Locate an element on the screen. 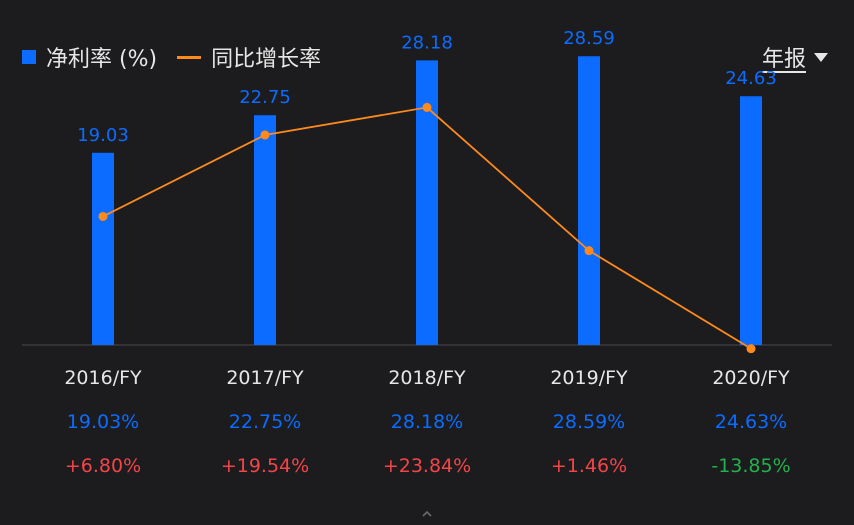 This screenshot has height=525, width=854. bar-2017/FY is located at coordinates (265, 230).